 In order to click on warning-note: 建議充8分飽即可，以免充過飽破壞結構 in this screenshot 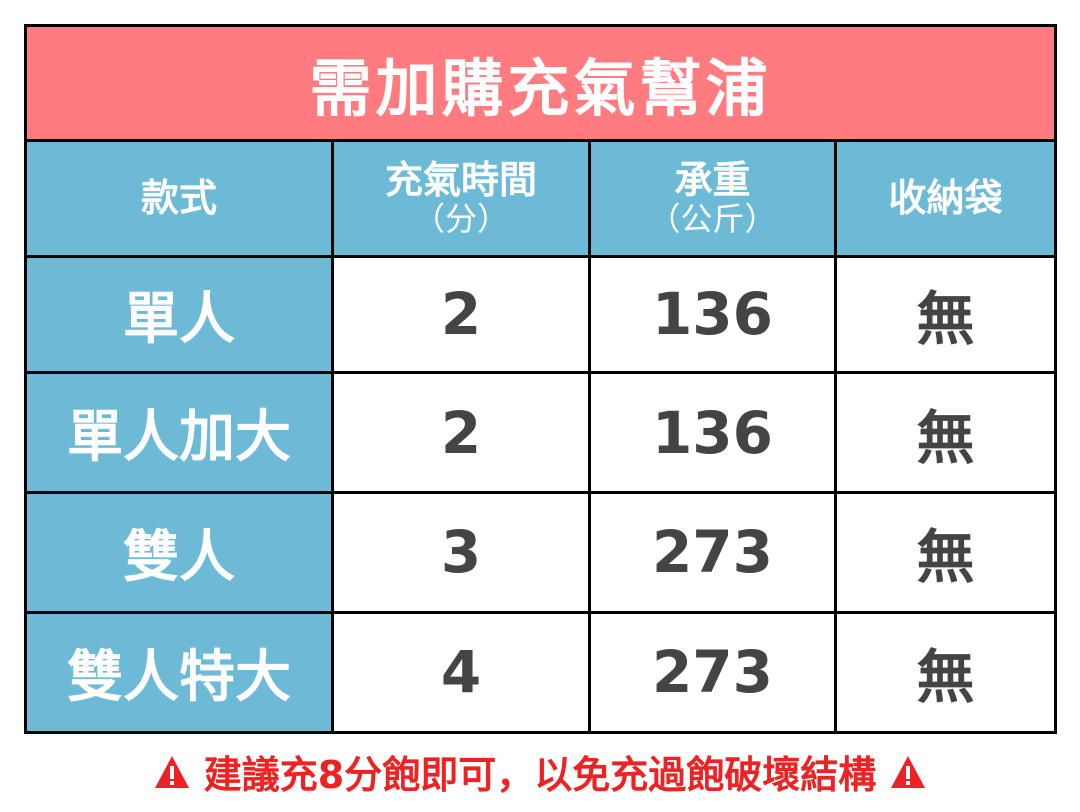, I will do `click(540, 771)`.